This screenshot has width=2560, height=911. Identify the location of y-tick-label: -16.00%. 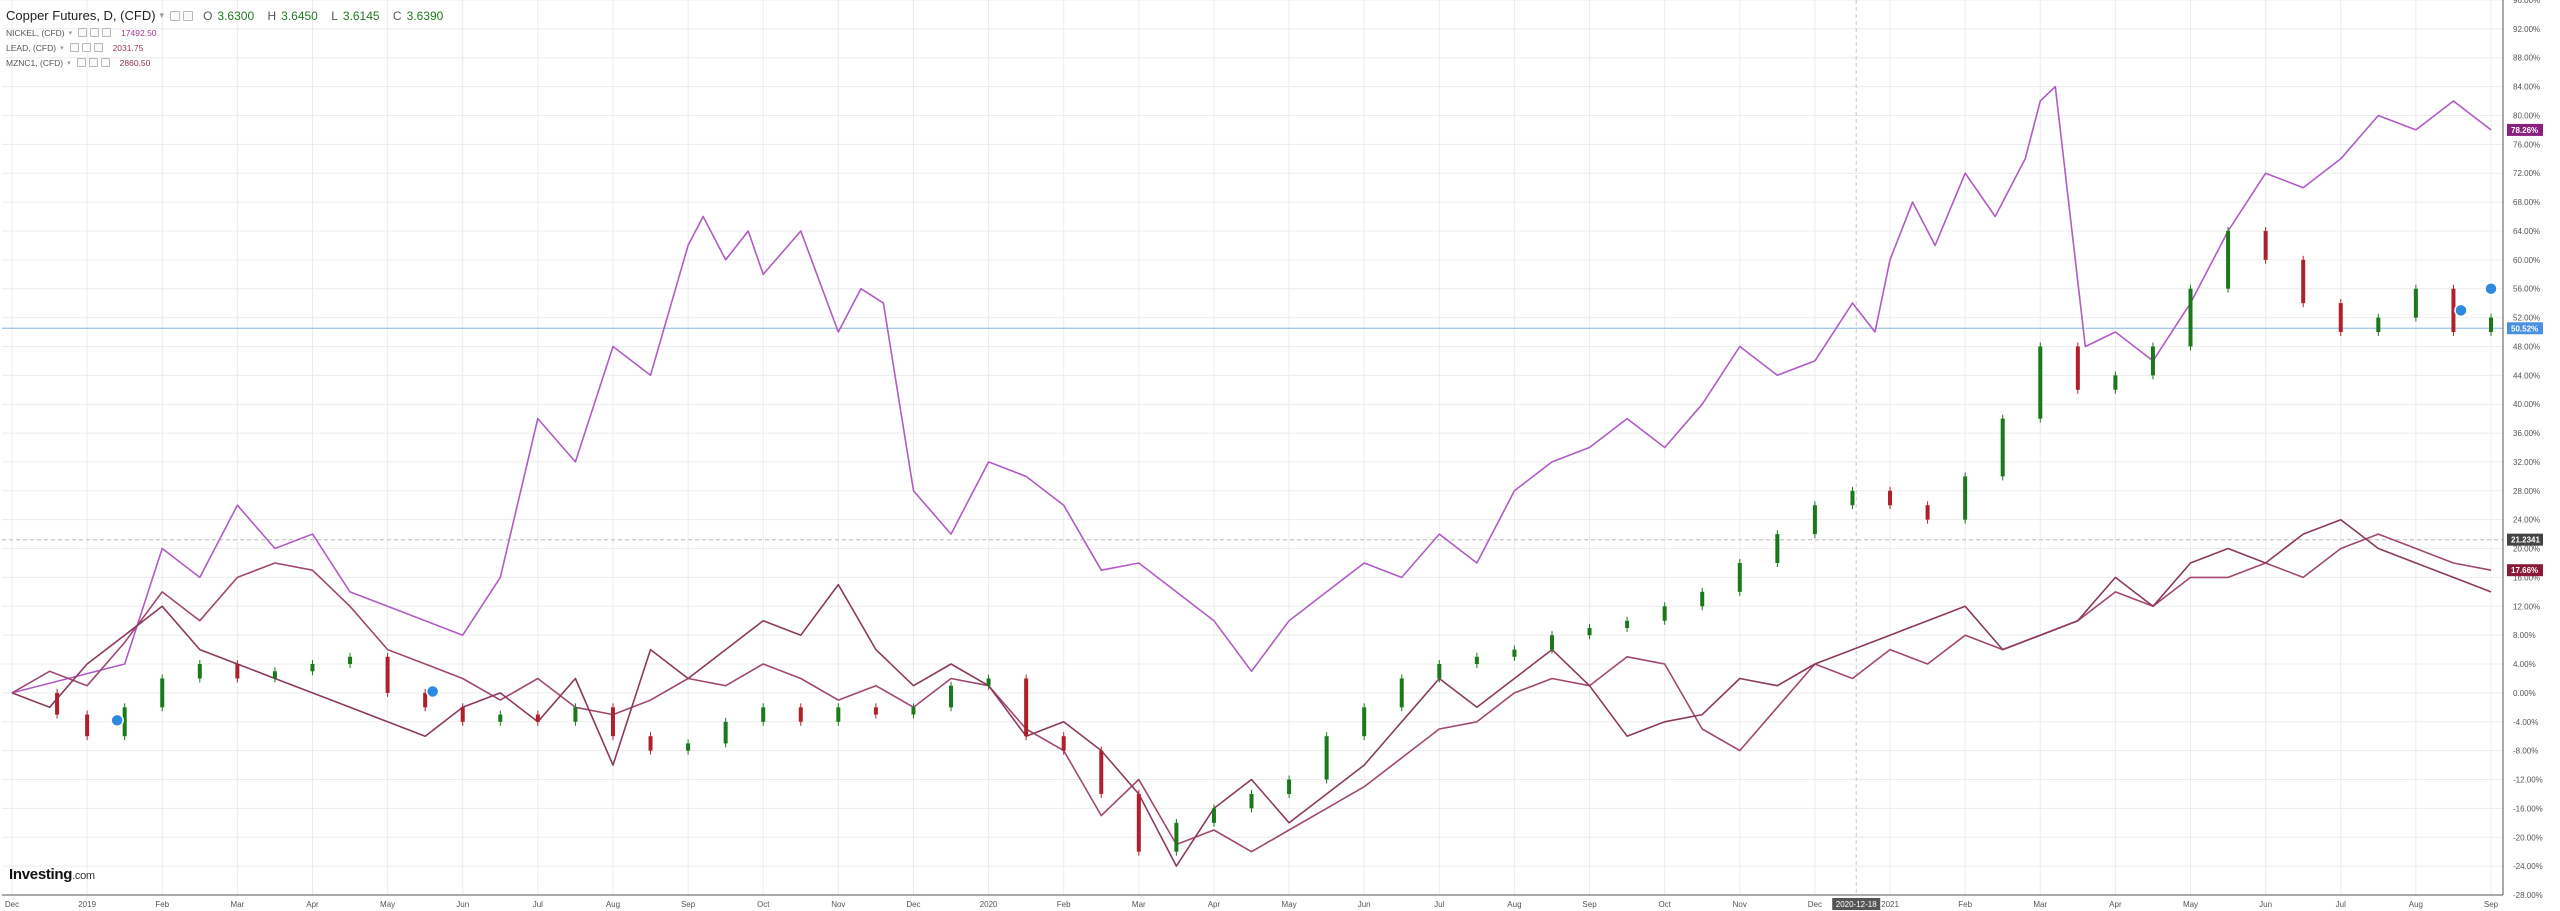
(2528, 808).